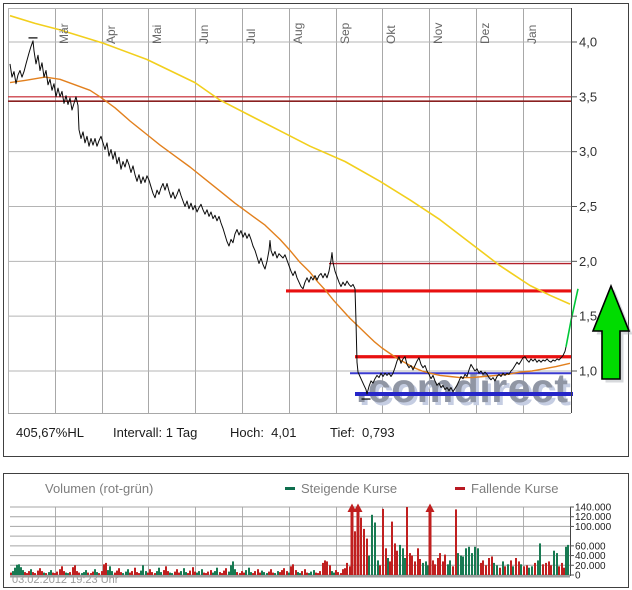 Image resolution: width=632 pixels, height=590 pixels. Describe the element at coordinates (111, 34) in the screenshot. I see `svg-text: Apr` at that location.